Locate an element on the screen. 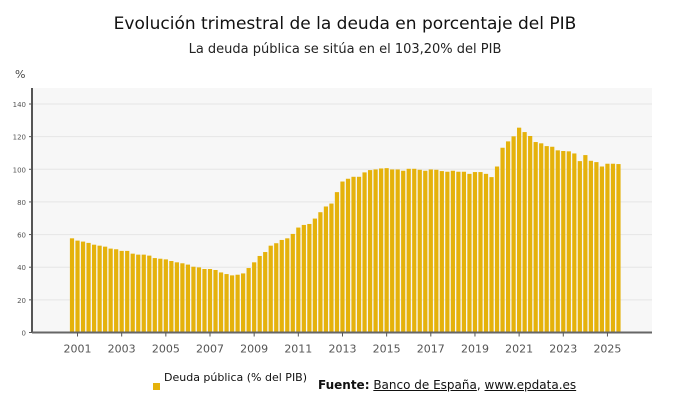 The height and width of the screenshot is (414, 690). source: Fuente: Banco de España, www.epdata.es is located at coordinates (447, 385).